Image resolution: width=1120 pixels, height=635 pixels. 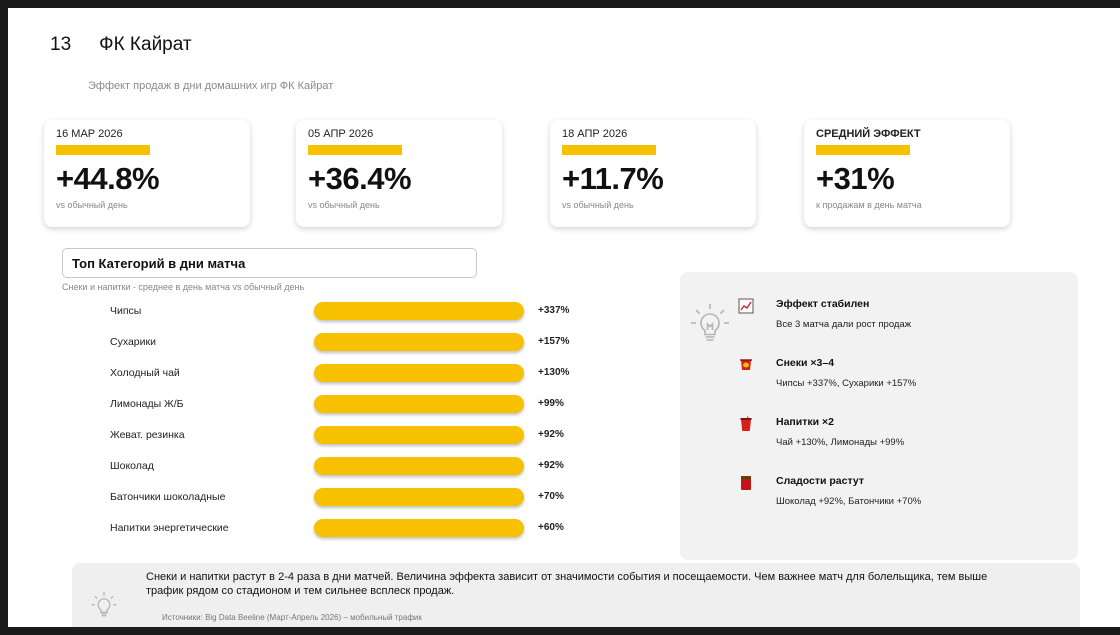 What do you see at coordinates (855, 178) in the screenshot?
I see `kpi-value: +31%` at bounding box center [855, 178].